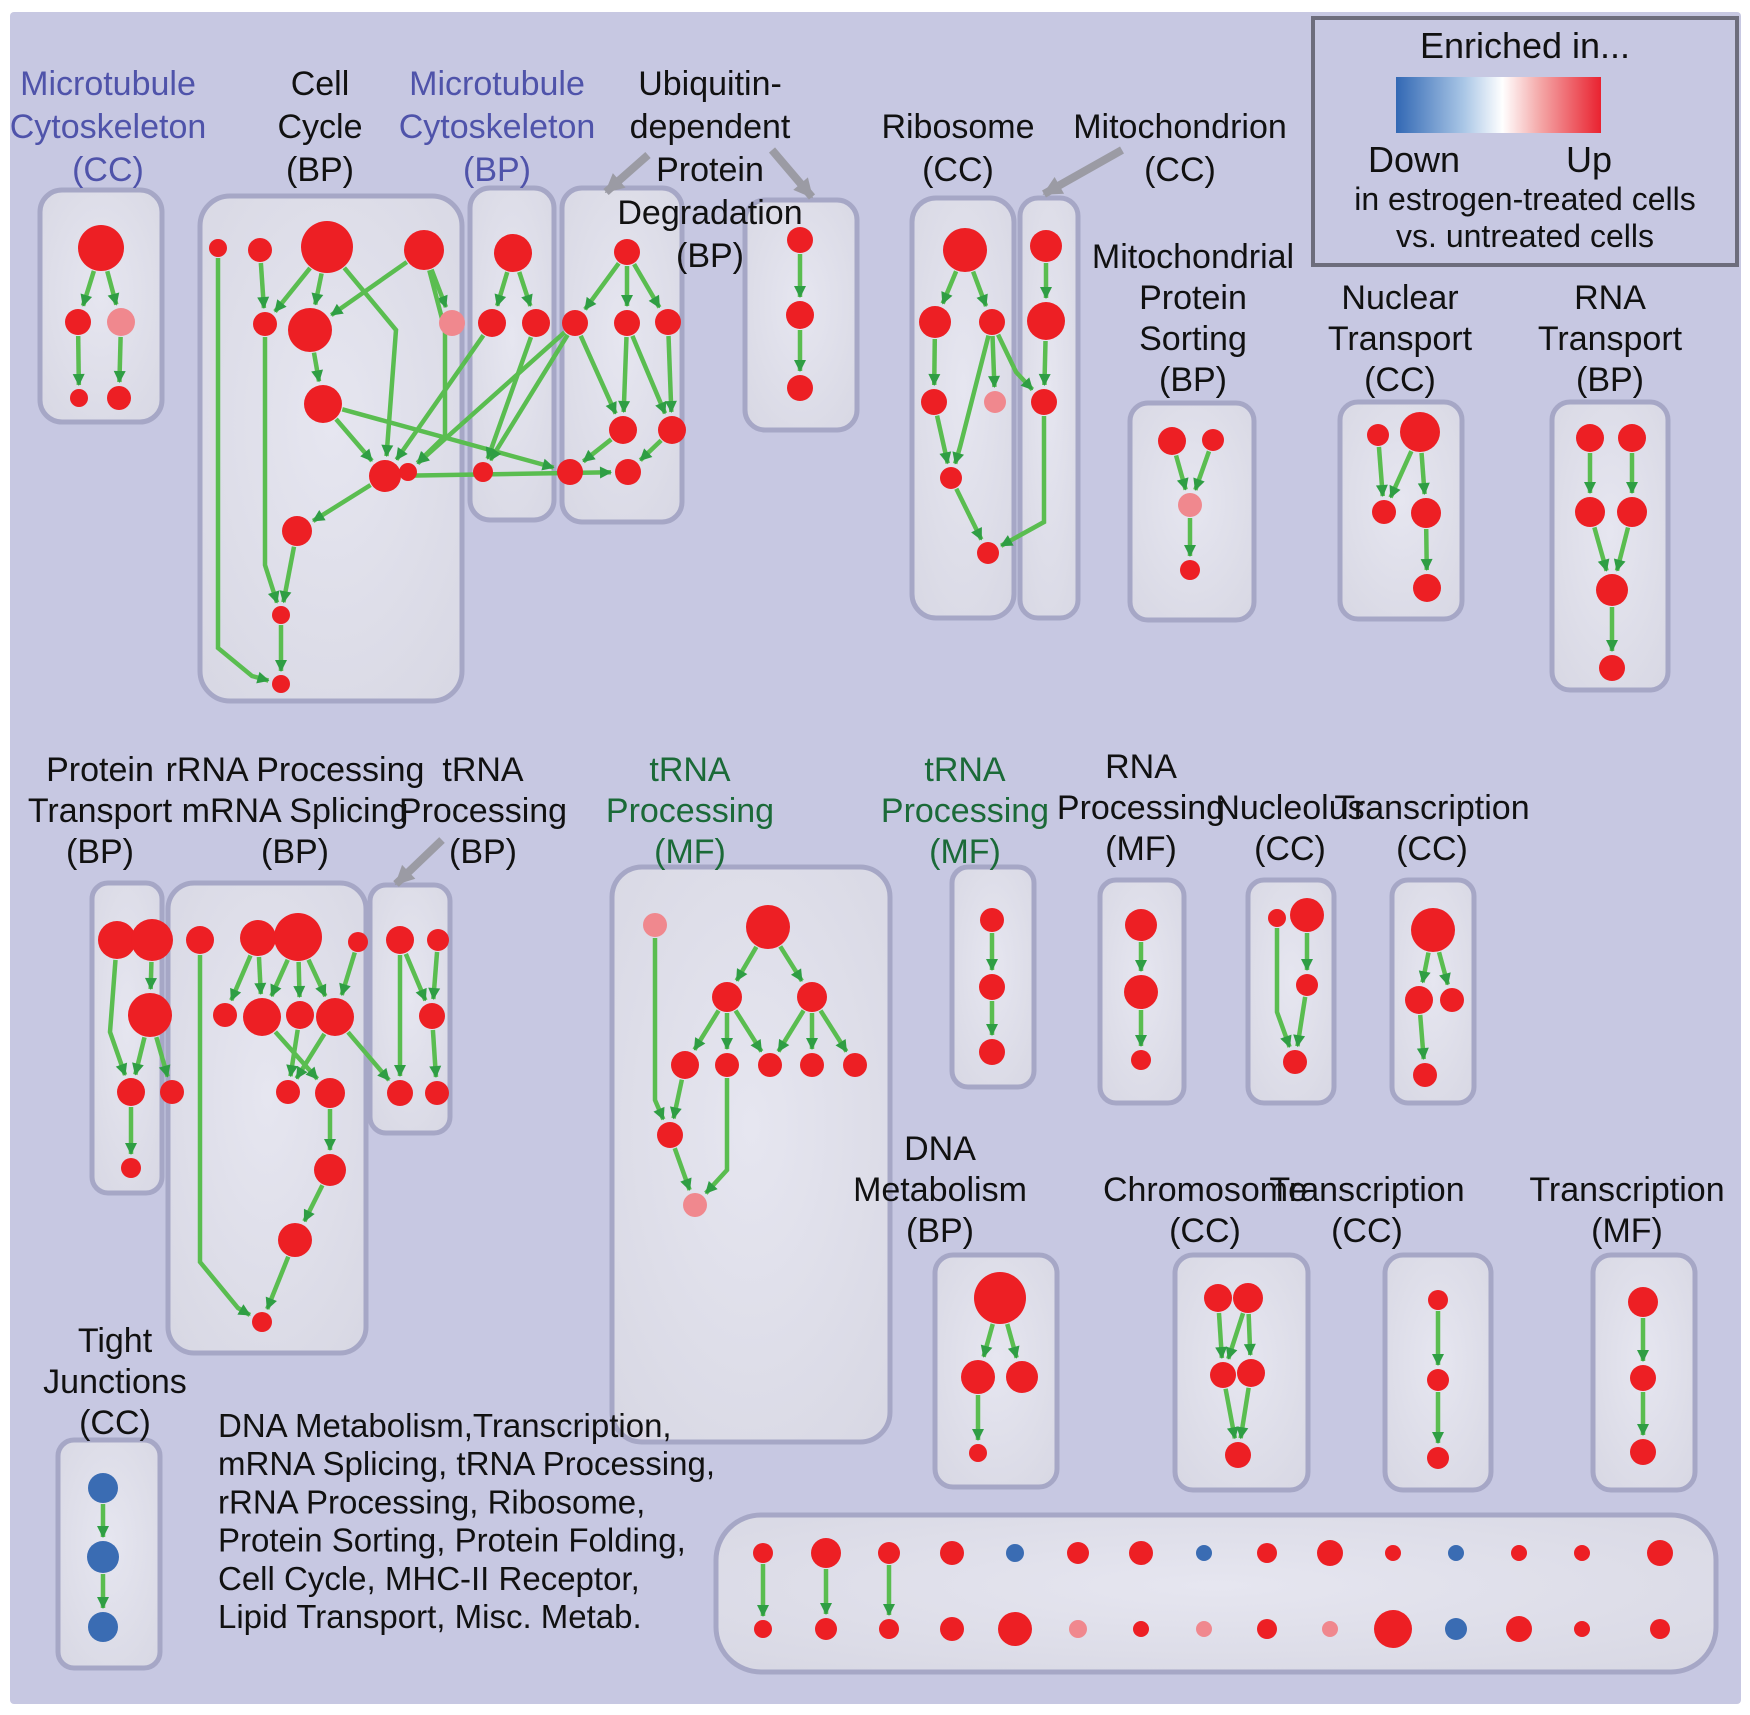 The height and width of the screenshot is (1715, 1750). What do you see at coordinates (271, 470) in the screenshot?
I see `edge-c5-c11` at bounding box center [271, 470].